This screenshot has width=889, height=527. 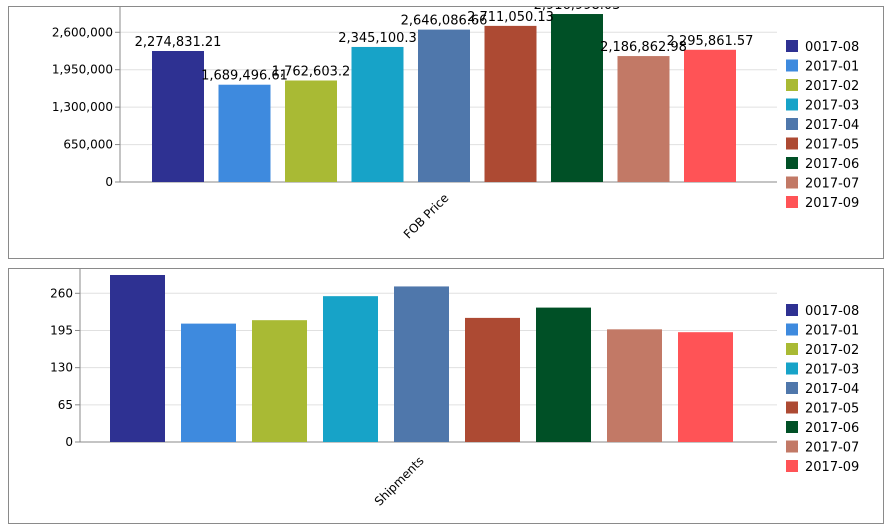 What do you see at coordinates (399, 481) in the screenshot?
I see `x-category-label: Shipments` at bounding box center [399, 481].